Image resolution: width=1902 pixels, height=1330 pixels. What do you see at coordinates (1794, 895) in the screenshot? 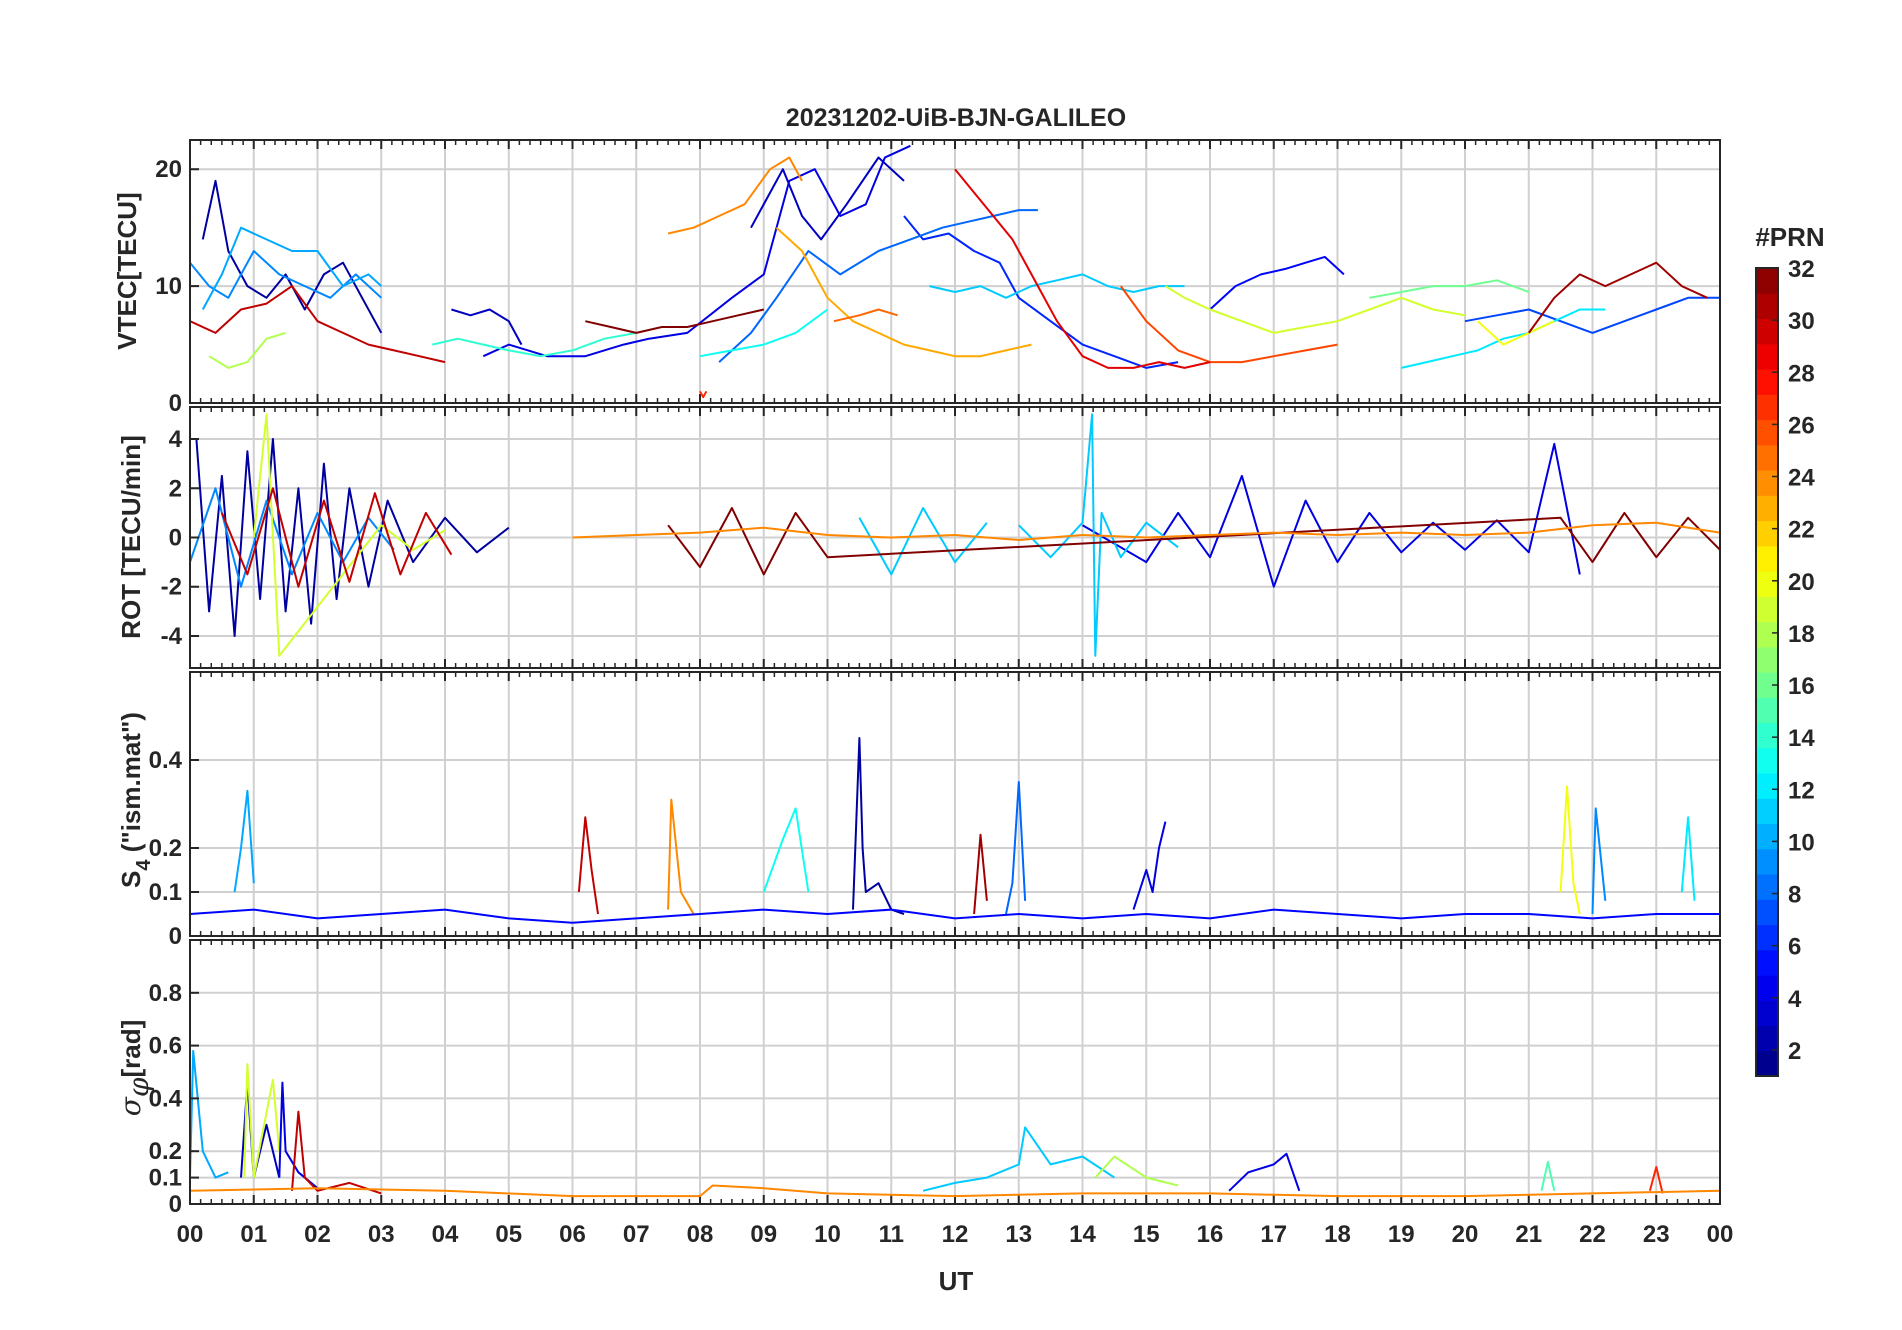
I see `colorbar-tick-label: 8` at bounding box center [1794, 895].